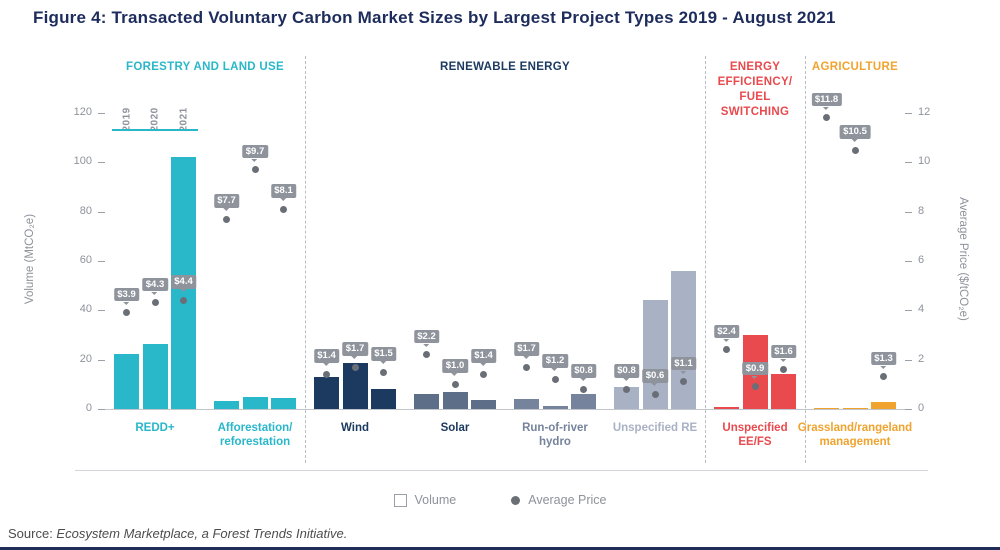 Image resolution: width=1000 pixels, height=550 pixels. What do you see at coordinates (400, 500) in the screenshot?
I see `volume-swatch-icon` at bounding box center [400, 500].